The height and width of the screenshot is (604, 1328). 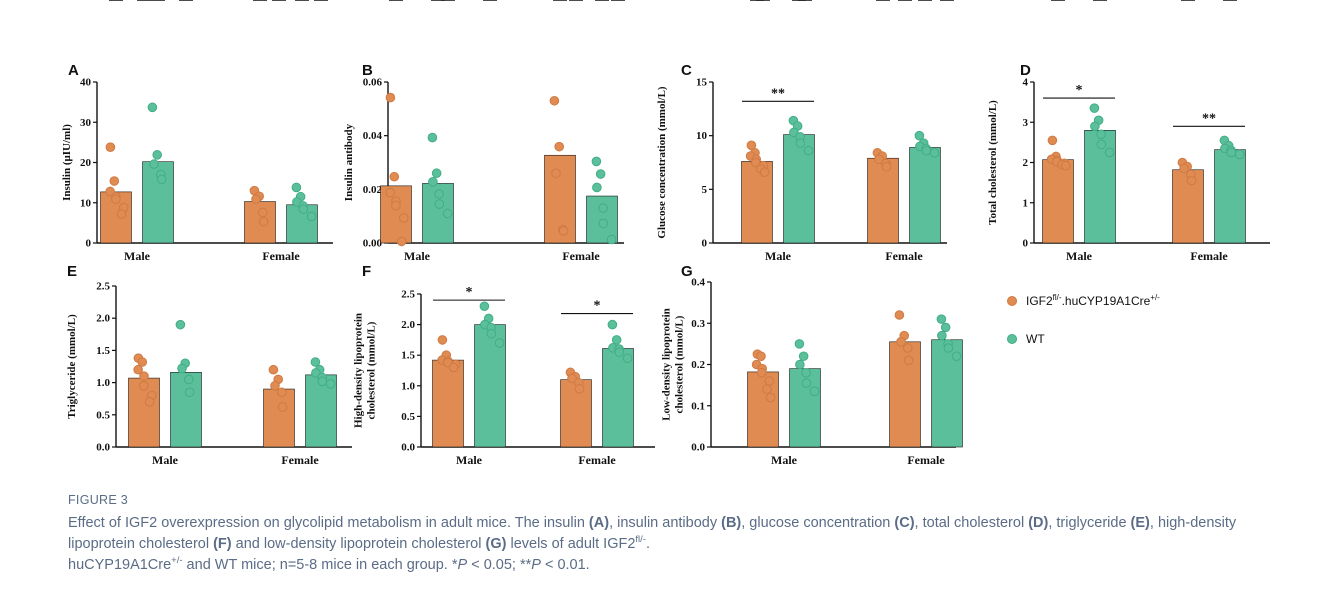 I want to click on panel-label: A, so click(x=73, y=70).